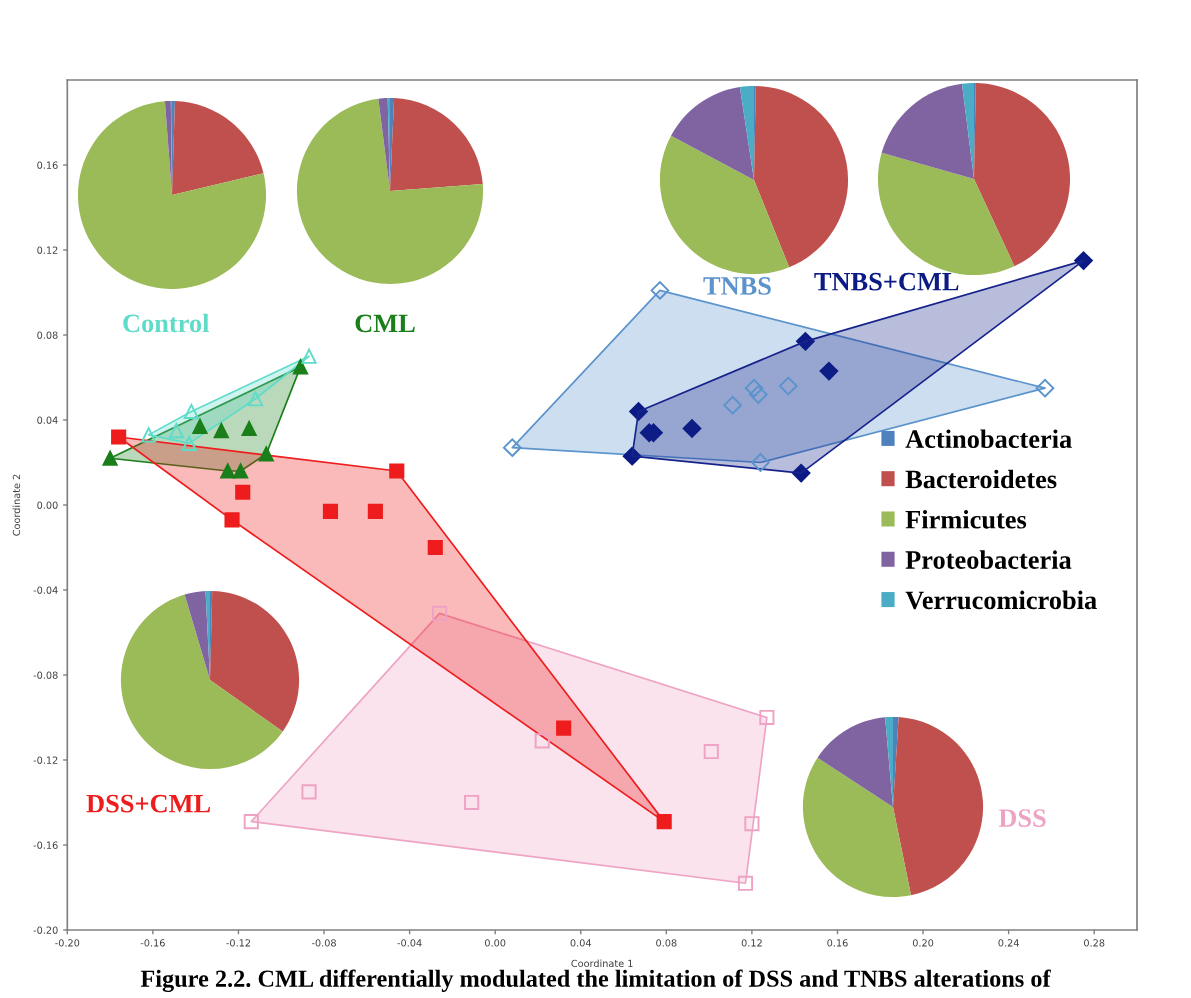 The image size is (1191, 998). Describe the element at coordinates (45, 760) in the screenshot. I see `y-tick-label: -0.12` at that location.